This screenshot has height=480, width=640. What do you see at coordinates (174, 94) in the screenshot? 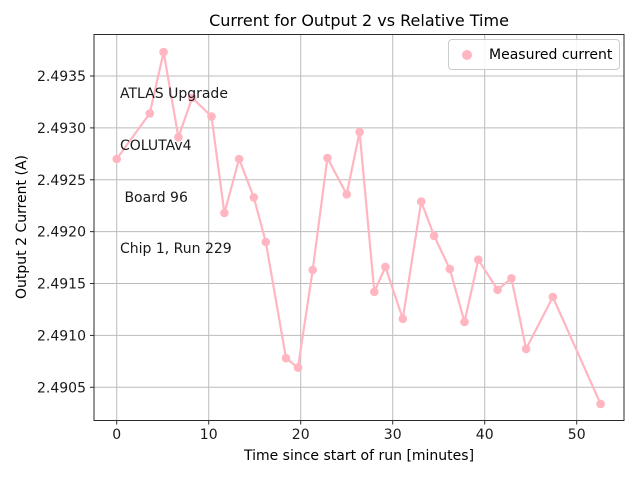
I see `annotation-line-1: ATLAS Upgrade` at bounding box center [174, 94].